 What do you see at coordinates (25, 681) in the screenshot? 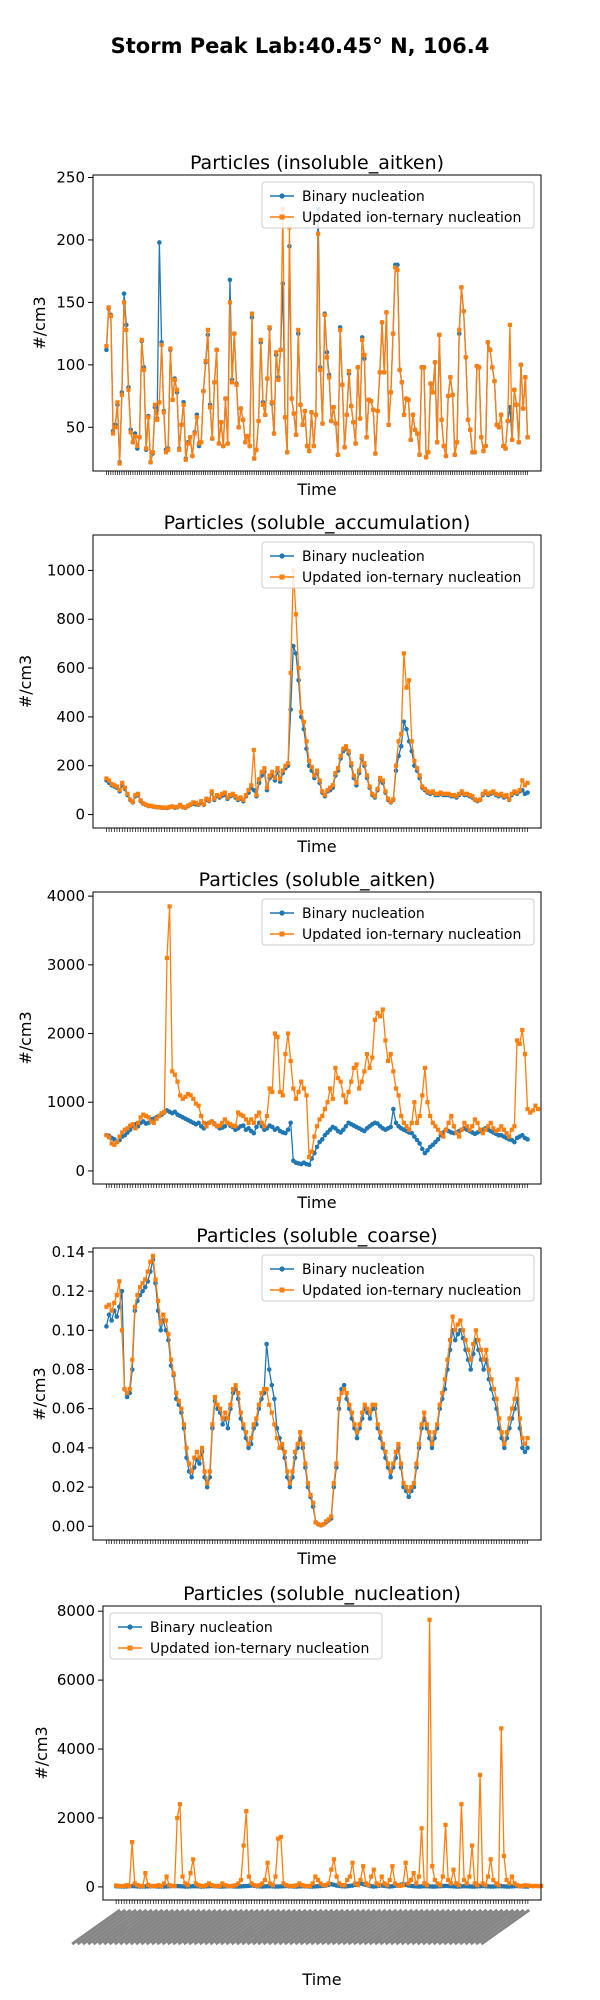
I see `y-axis-label: #/cm3` at bounding box center [25, 681].